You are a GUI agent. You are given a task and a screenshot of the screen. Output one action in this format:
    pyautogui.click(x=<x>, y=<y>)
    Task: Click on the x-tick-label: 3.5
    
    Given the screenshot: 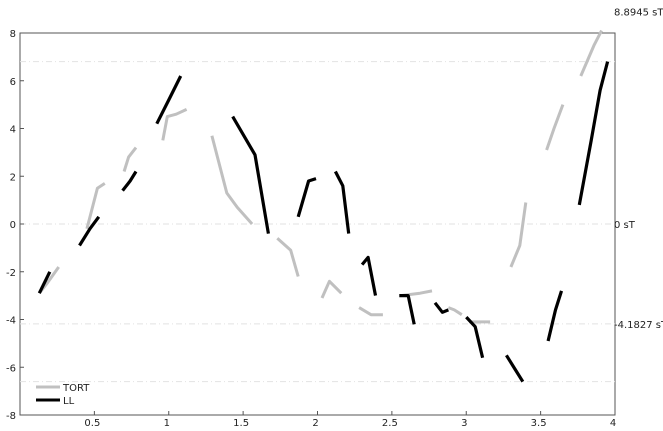 What is the action you would take?
    pyautogui.click(x=539, y=422)
    